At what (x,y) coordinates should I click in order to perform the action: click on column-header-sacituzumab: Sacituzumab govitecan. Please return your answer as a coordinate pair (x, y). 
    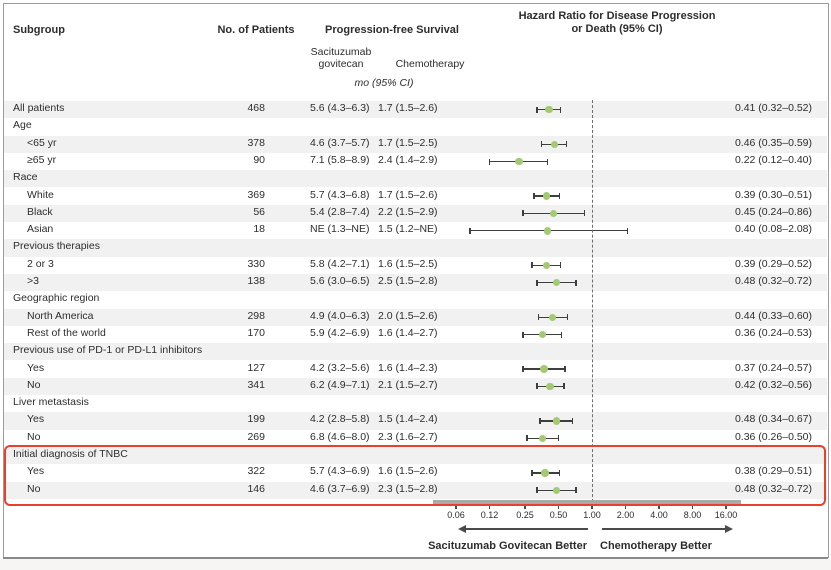
    Looking at the image, I should click on (341, 58).